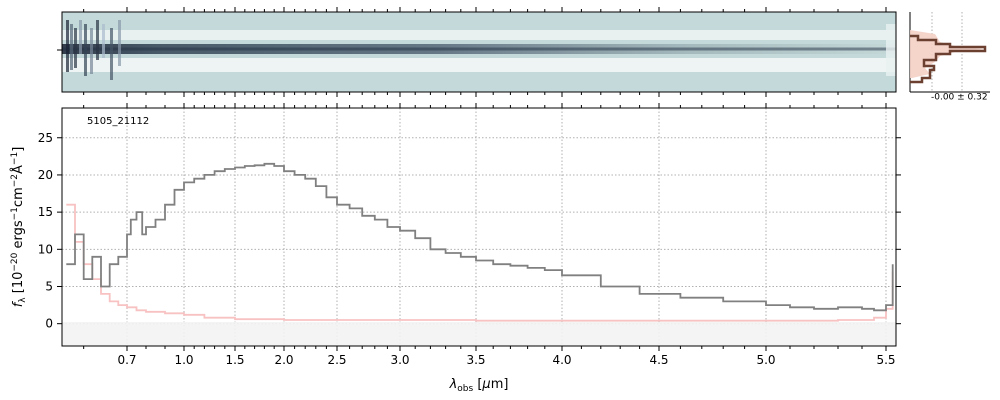 The width and height of the screenshot is (1000, 400). Describe the element at coordinates (49, 324) in the screenshot. I see `y-tick-label: 0` at that location.